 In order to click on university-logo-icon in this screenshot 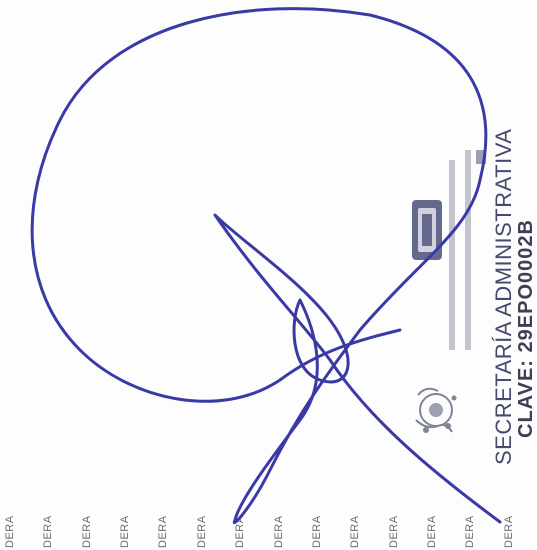, I will do `click(427, 230)`.